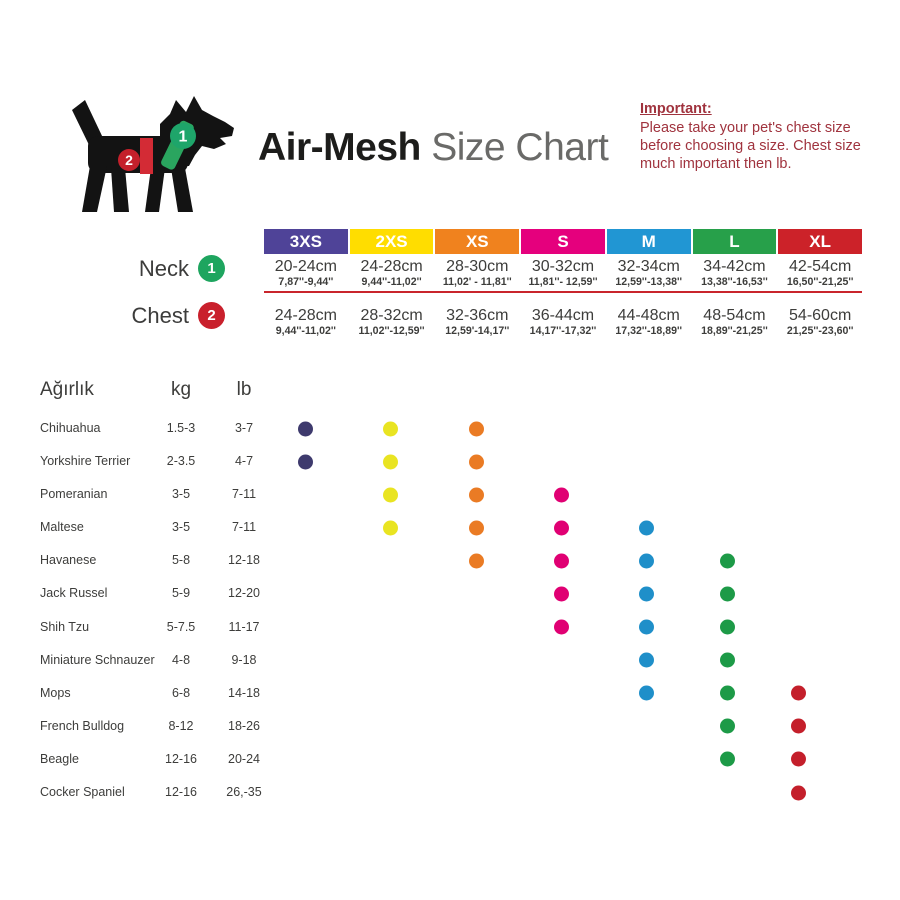 The width and height of the screenshot is (900, 900). Describe the element at coordinates (244, 626) in the screenshot. I see `lb-value: 11-17` at that location.